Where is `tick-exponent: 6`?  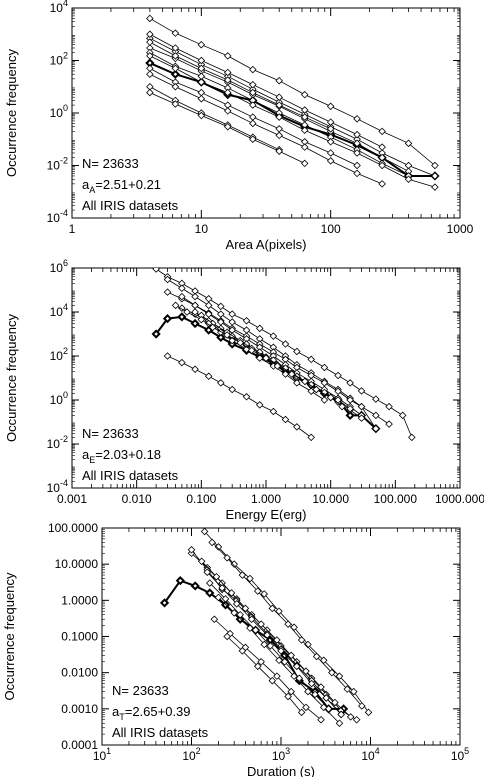
tick-exponent: 6 is located at coordinates (65, 263).